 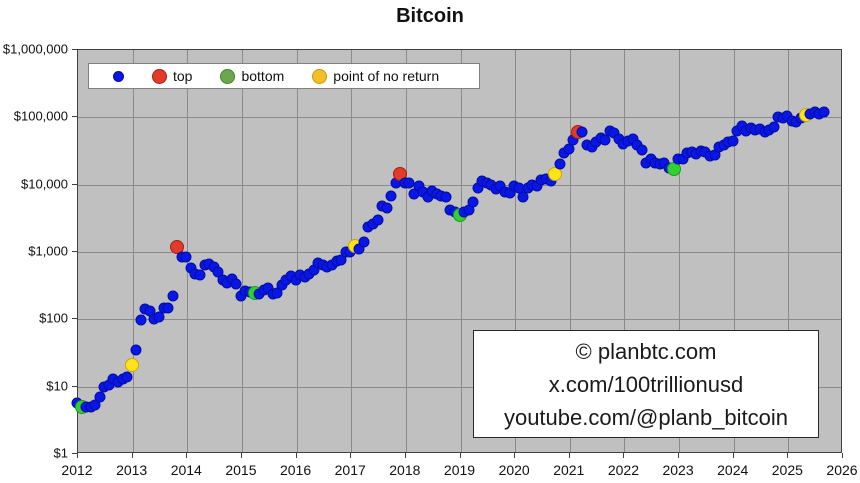 I want to click on x-axis-label-2025: 2025, so click(x=787, y=470).